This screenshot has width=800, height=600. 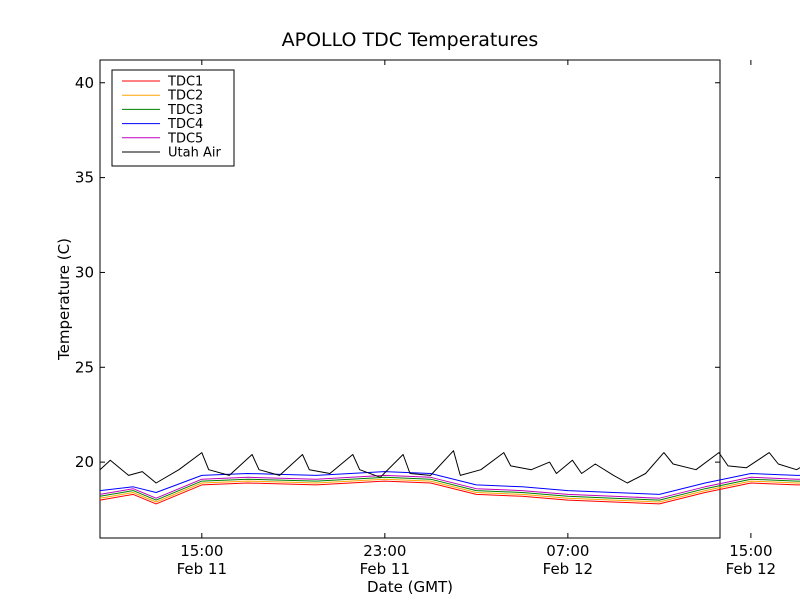 I want to click on series-line-tdc2, so click(x=449, y=490).